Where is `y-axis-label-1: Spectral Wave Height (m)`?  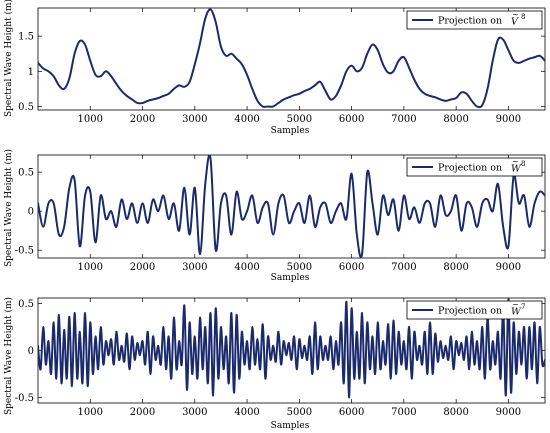 y-axis-label-1: Spectral Wave Height (m) is located at coordinates (8, 58).